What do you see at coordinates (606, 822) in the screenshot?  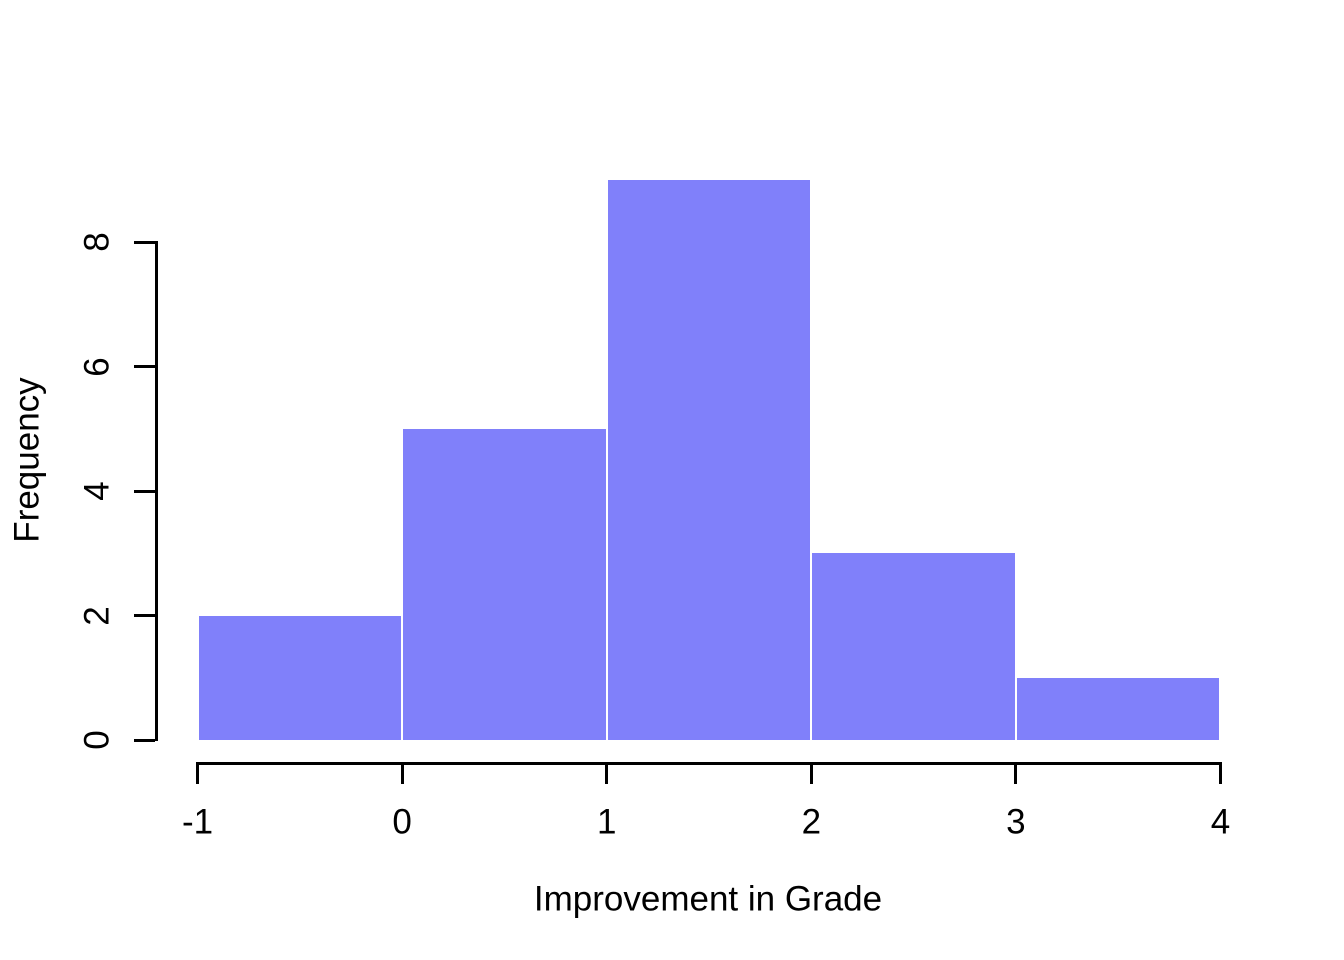 I see `x-tick-label: 1` at bounding box center [606, 822].